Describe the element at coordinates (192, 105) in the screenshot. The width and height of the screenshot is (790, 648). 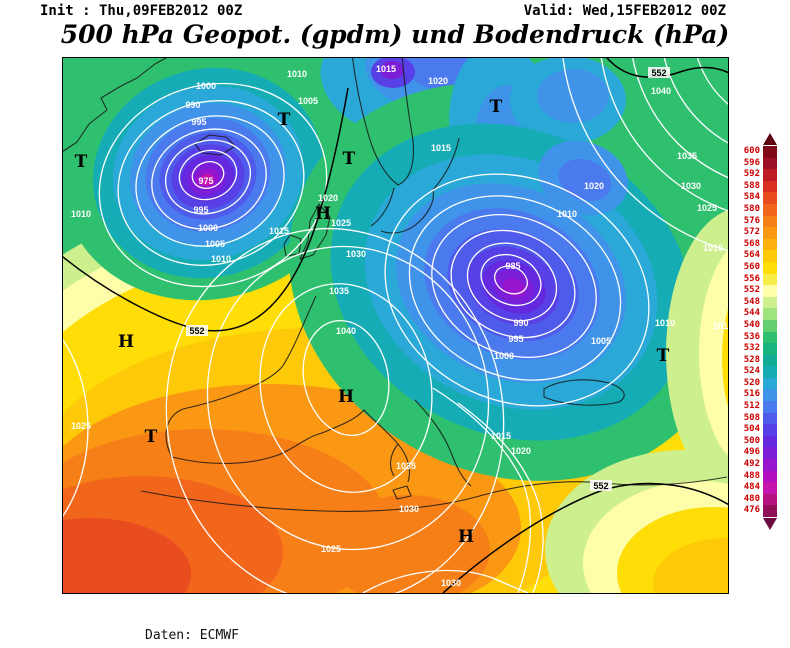
I see `isobar-label: 990` at that location.